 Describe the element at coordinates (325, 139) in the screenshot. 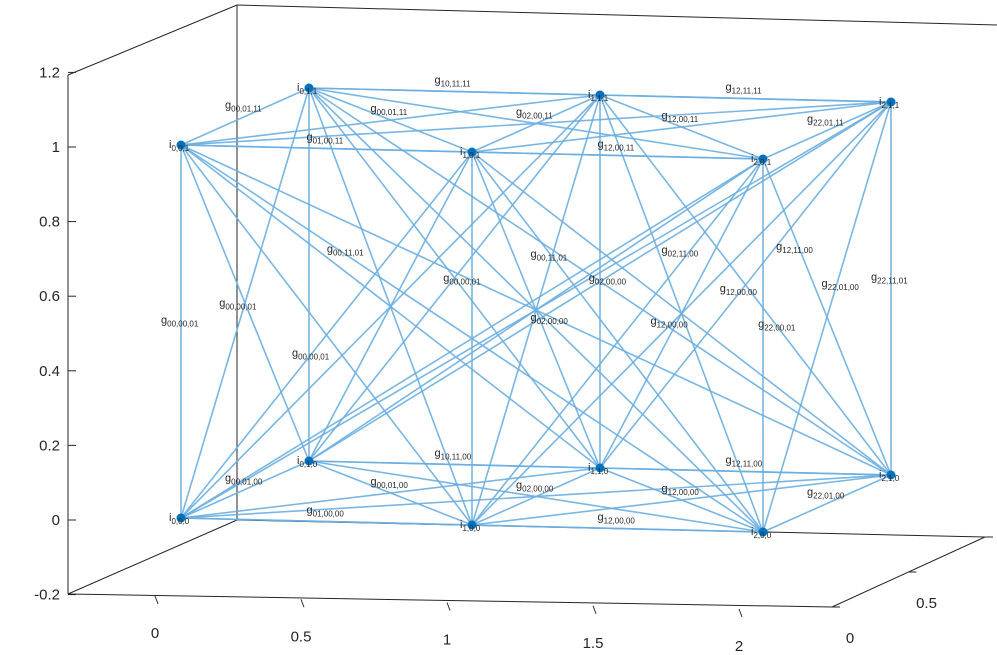

I see `edge-label: g01,00,11` at that location.